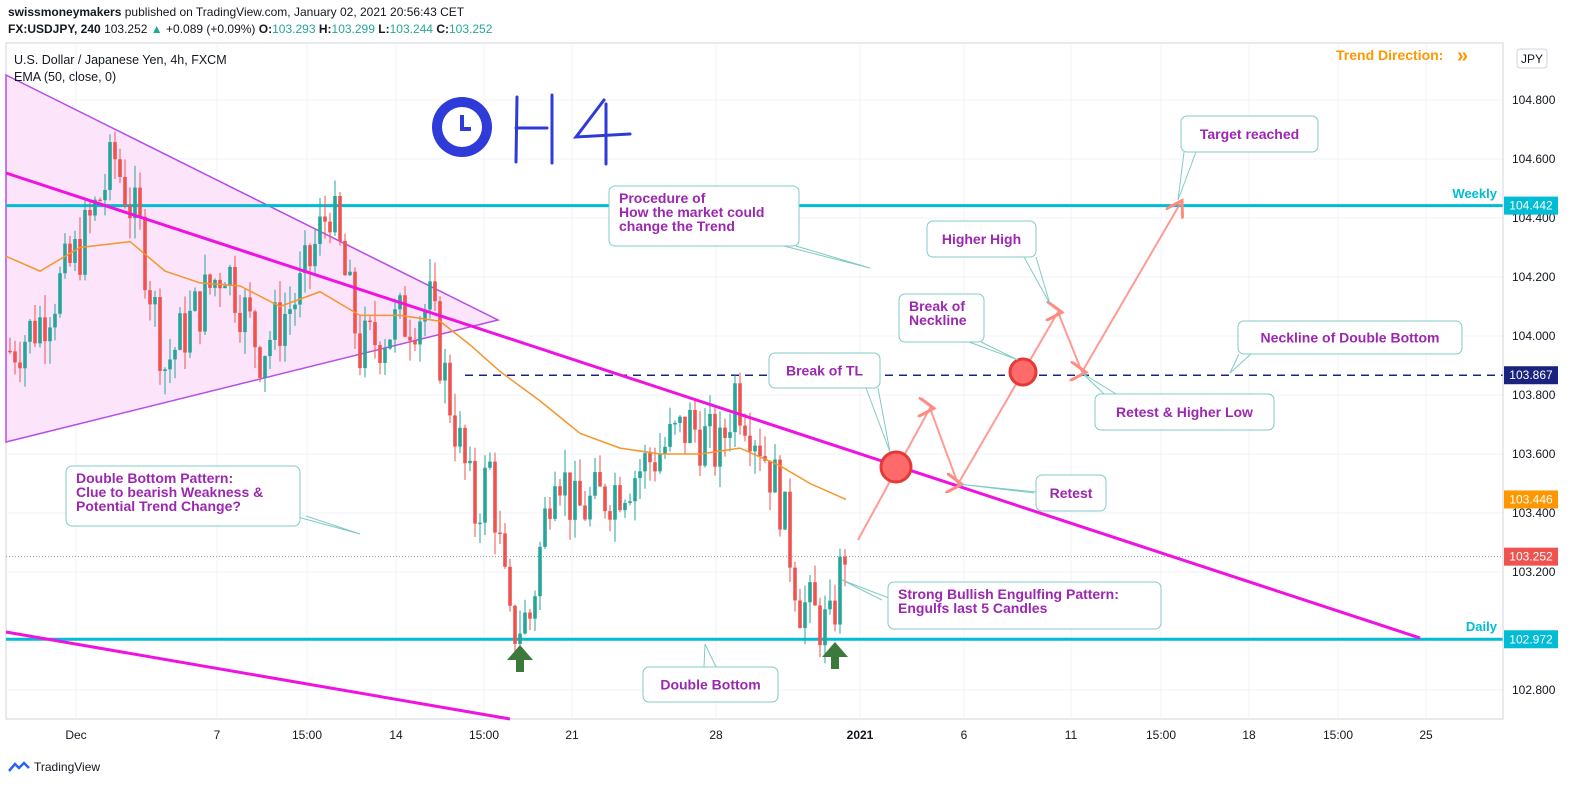 This screenshot has height=795, width=1588. What do you see at coordinates (169, 492) in the screenshot?
I see `callout-text: Clue to bearish Weakness &` at bounding box center [169, 492].